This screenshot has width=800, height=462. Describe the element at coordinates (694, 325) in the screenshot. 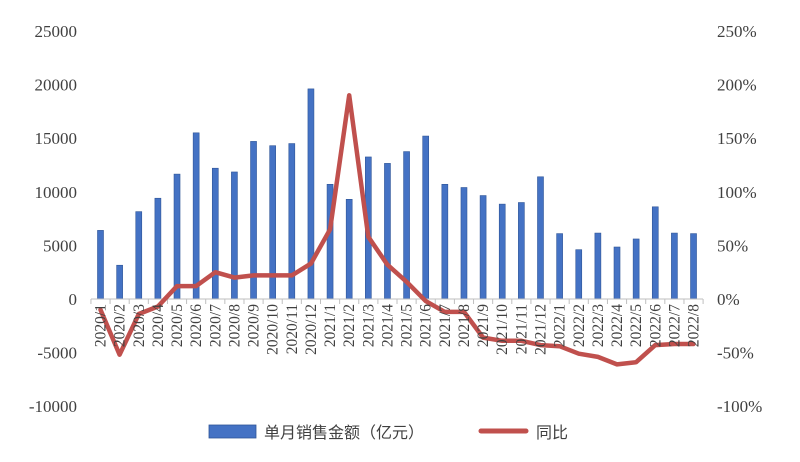

I see `x-axis-category-label: 2022/8` at that location.